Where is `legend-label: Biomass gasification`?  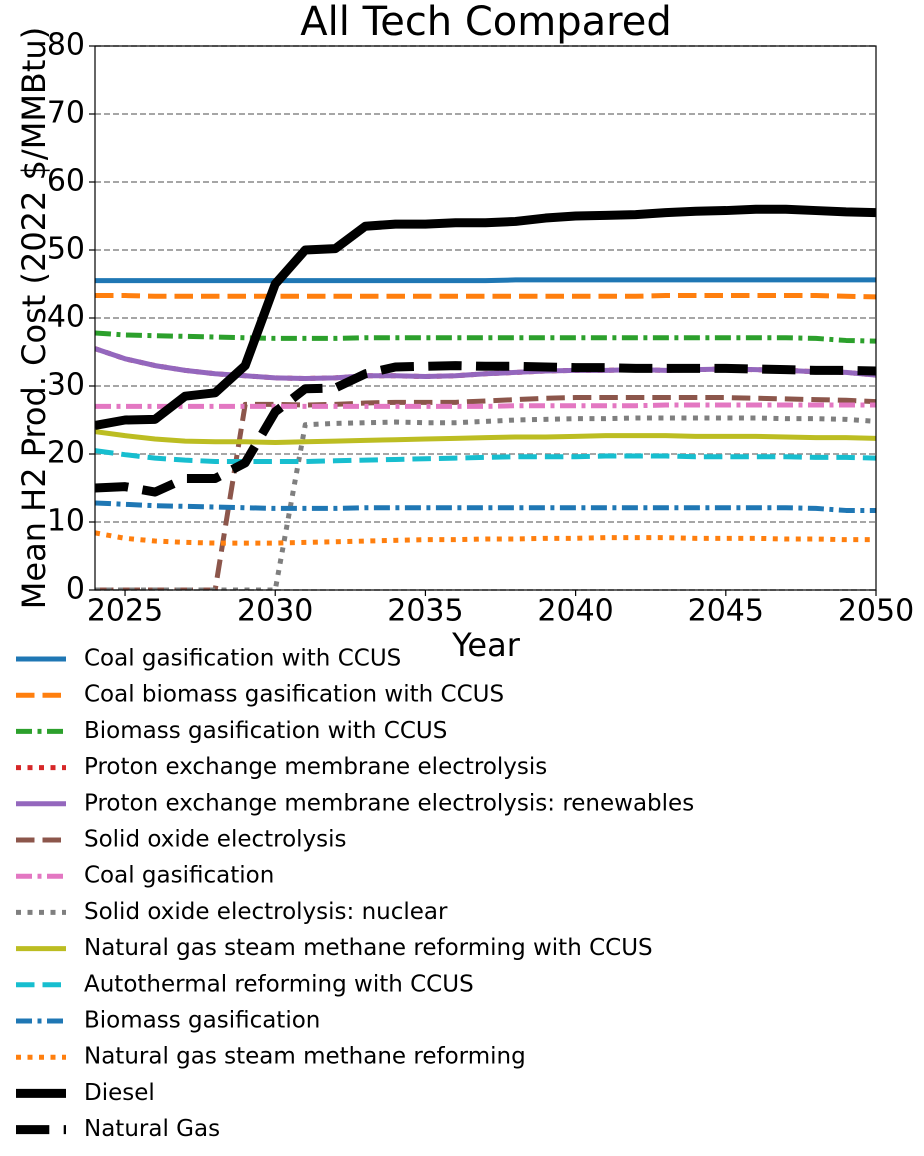
legend-label: Biomass gasification is located at coordinates (202, 1021).